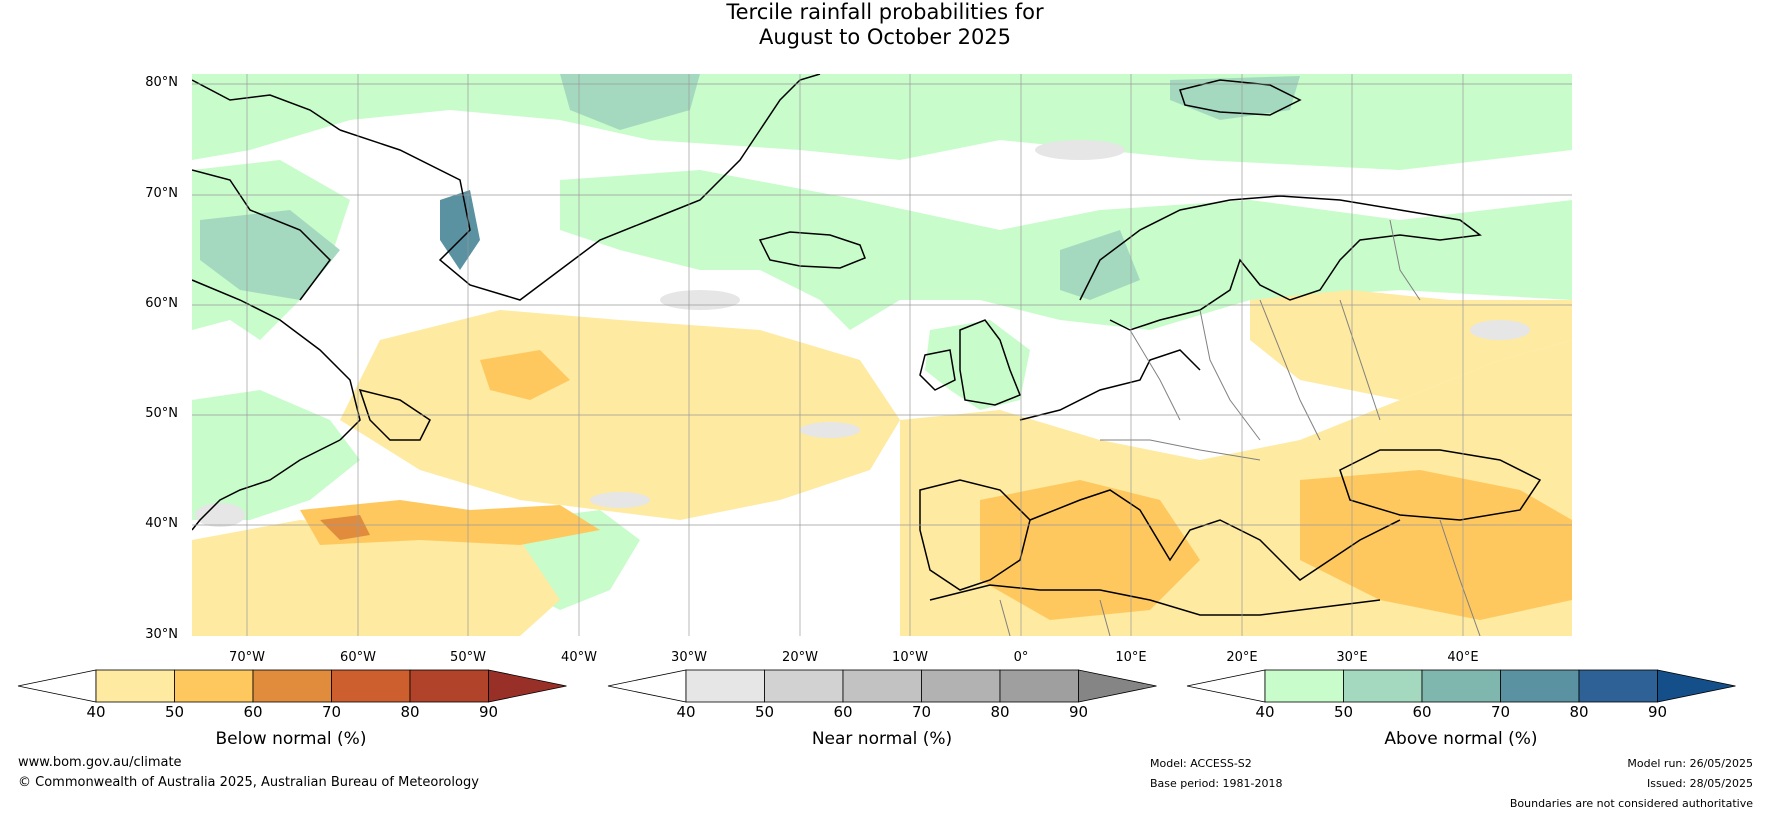 The width and height of the screenshot is (1770, 816). I want to click on lat-label: 80°N, so click(161, 82).